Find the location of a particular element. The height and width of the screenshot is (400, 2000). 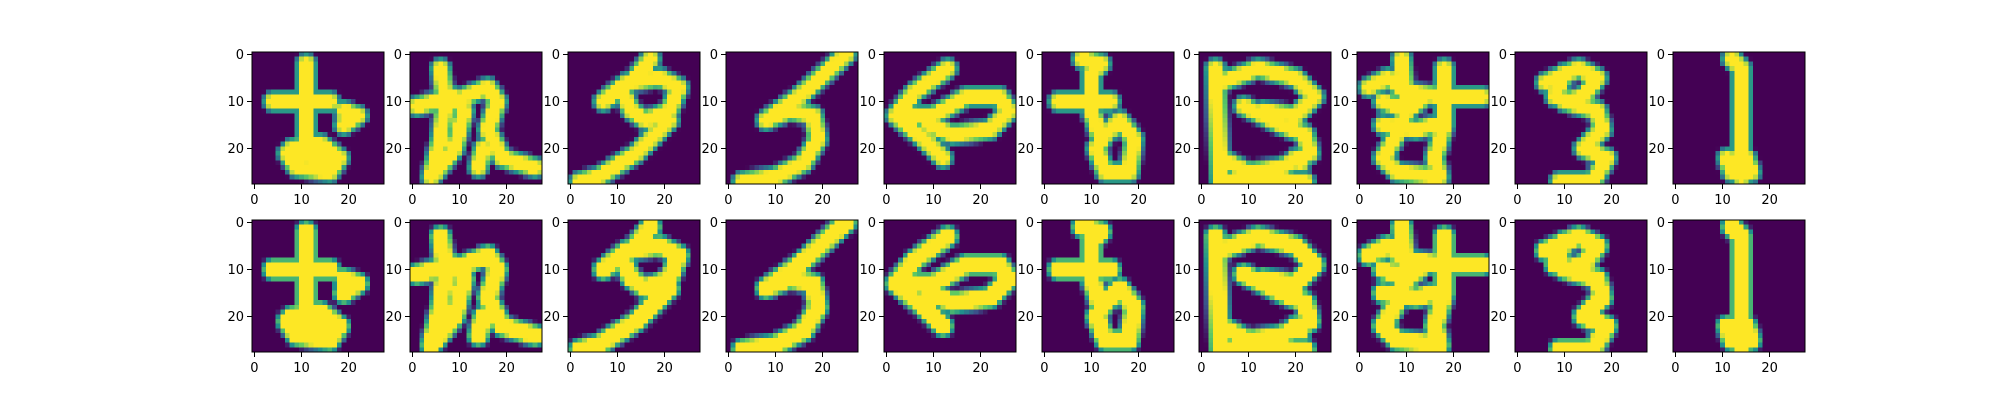

image-panel-r1-c2: 0 10 20 0 10 20 is located at coordinates (464, 128).